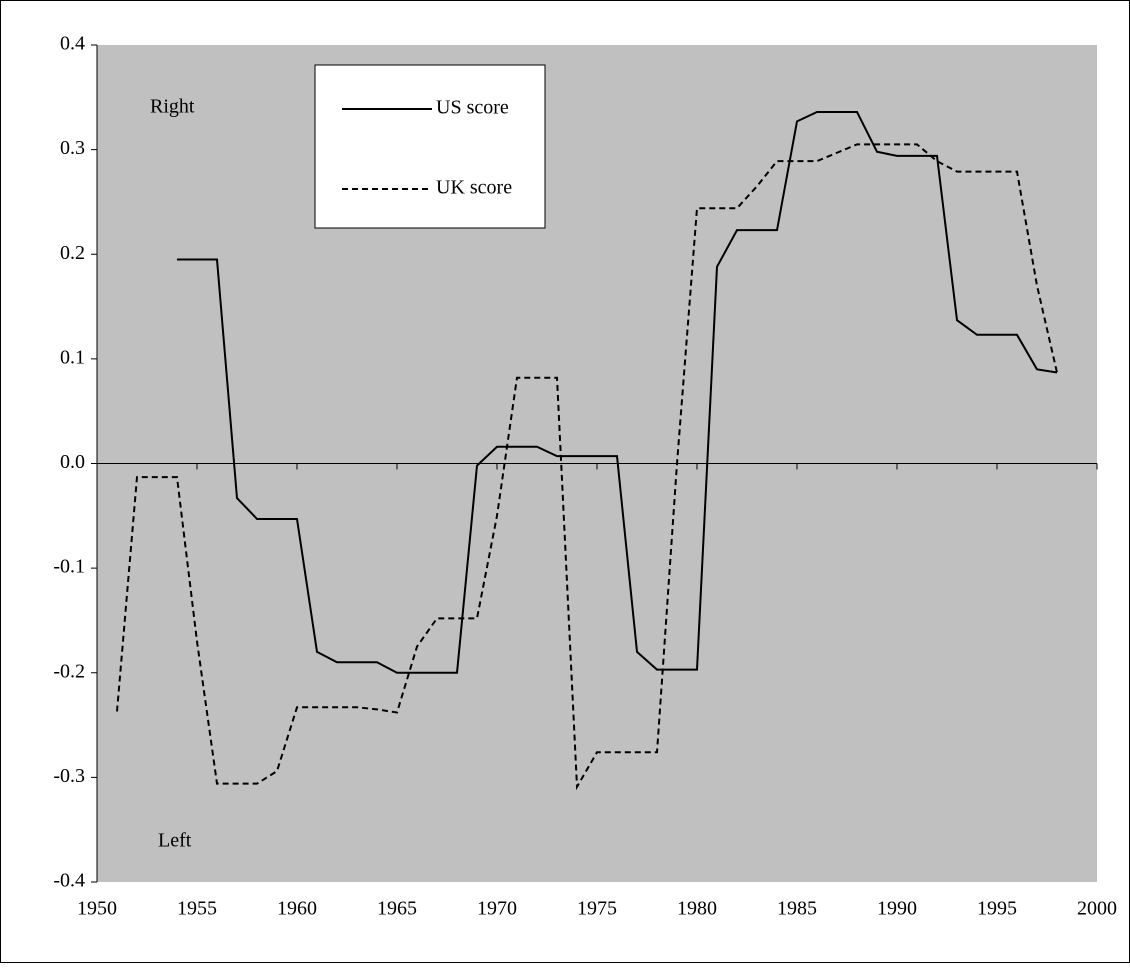 This screenshot has width=1130, height=968. What do you see at coordinates (697, 909) in the screenshot?
I see `x-tick-label: 1980` at bounding box center [697, 909].